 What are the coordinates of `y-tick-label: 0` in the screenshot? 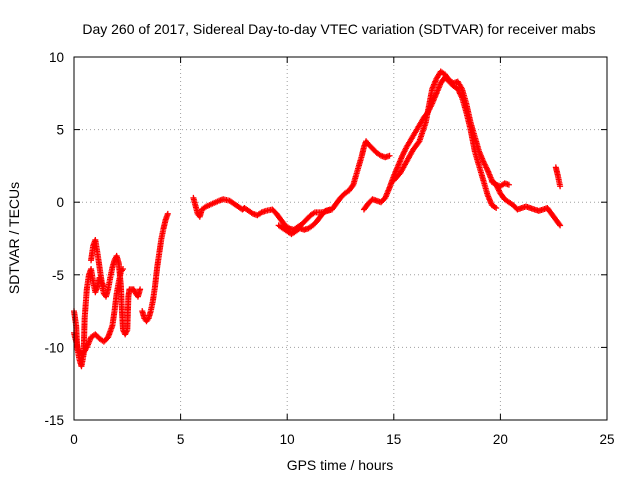 It's located at (60, 202).